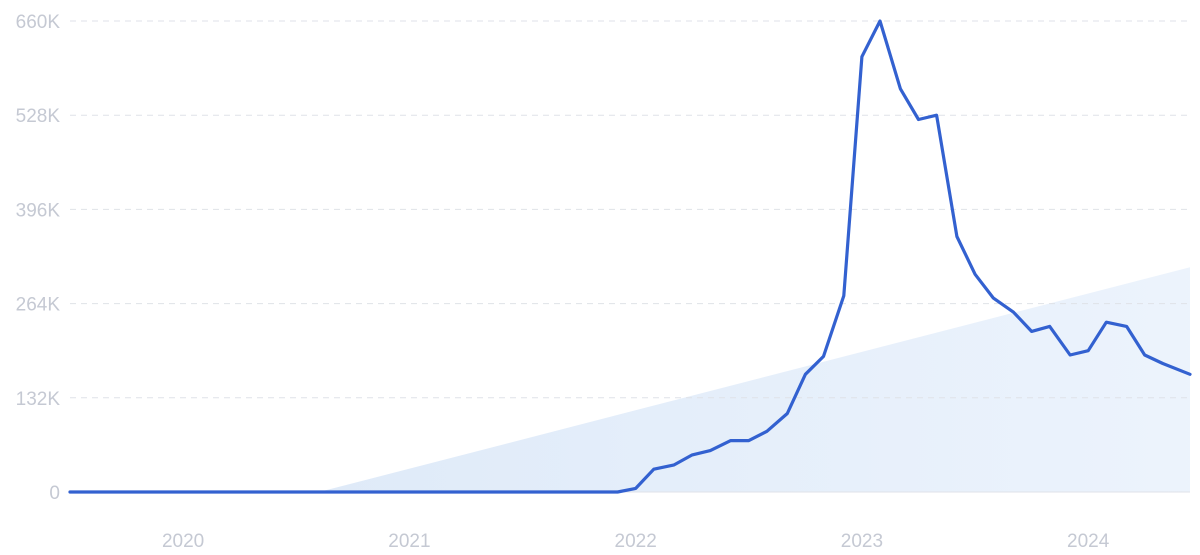 The image size is (1200, 555). Describe the element at coordinates (409, 541) in the screenshot. I see `x-tick-label: 2021` at that location.